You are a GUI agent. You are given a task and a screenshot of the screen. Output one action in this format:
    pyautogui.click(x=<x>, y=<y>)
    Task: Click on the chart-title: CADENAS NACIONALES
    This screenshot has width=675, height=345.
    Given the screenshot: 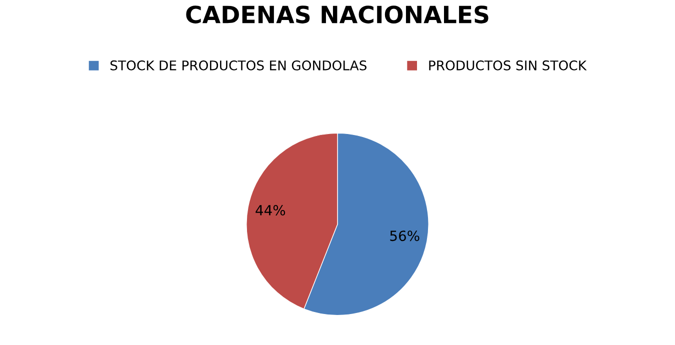 What is the action you would take?
    pyautogui.click(x=337, y=15)
    